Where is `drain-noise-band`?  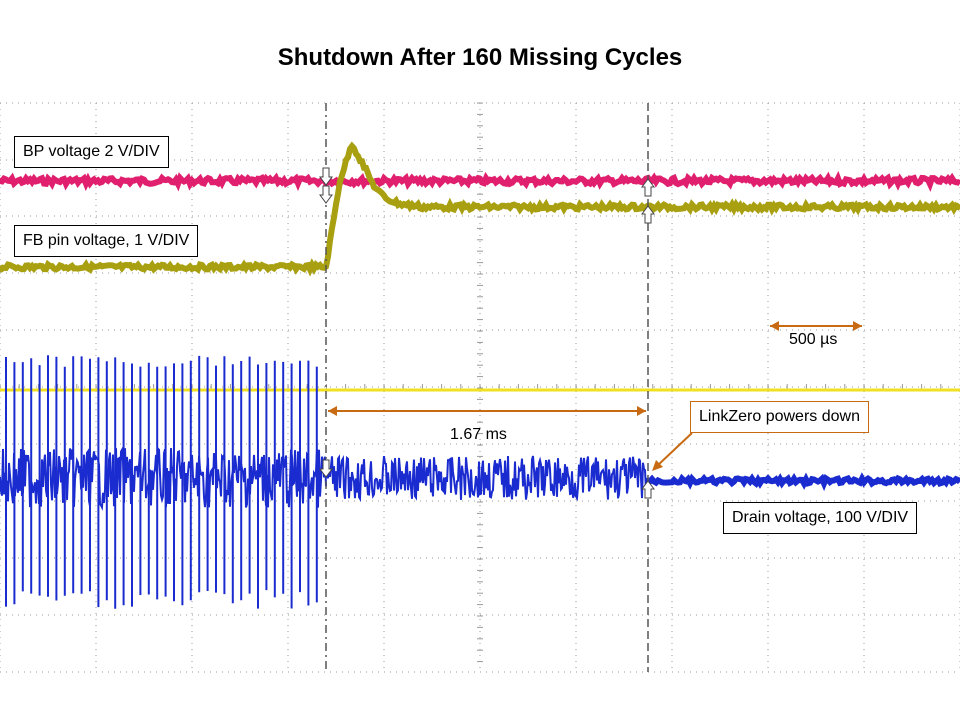 drain-noise-band is located at coordinates (163, 478).